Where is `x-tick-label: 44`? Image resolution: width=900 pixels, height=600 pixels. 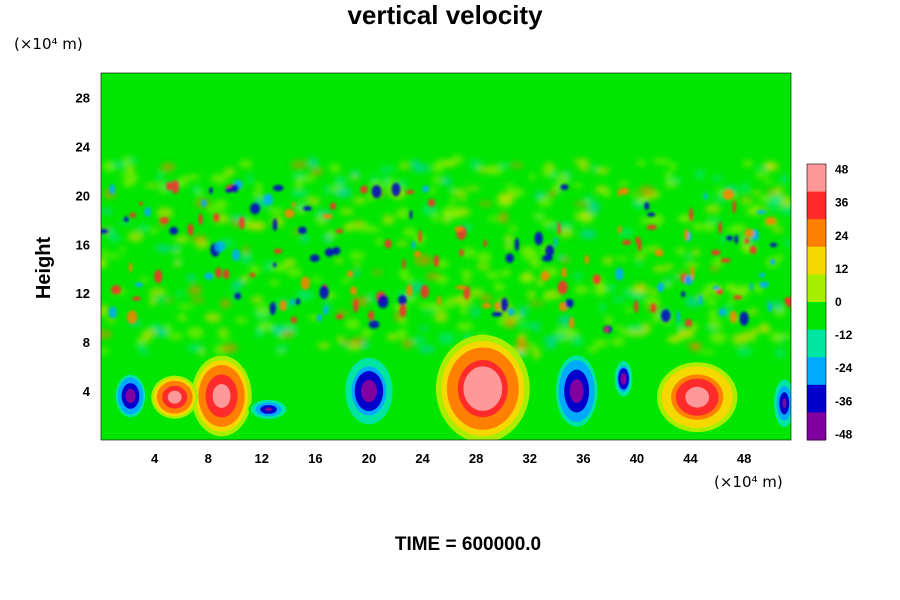 x-tick-label: 44 is located at coordinates (690, 458).